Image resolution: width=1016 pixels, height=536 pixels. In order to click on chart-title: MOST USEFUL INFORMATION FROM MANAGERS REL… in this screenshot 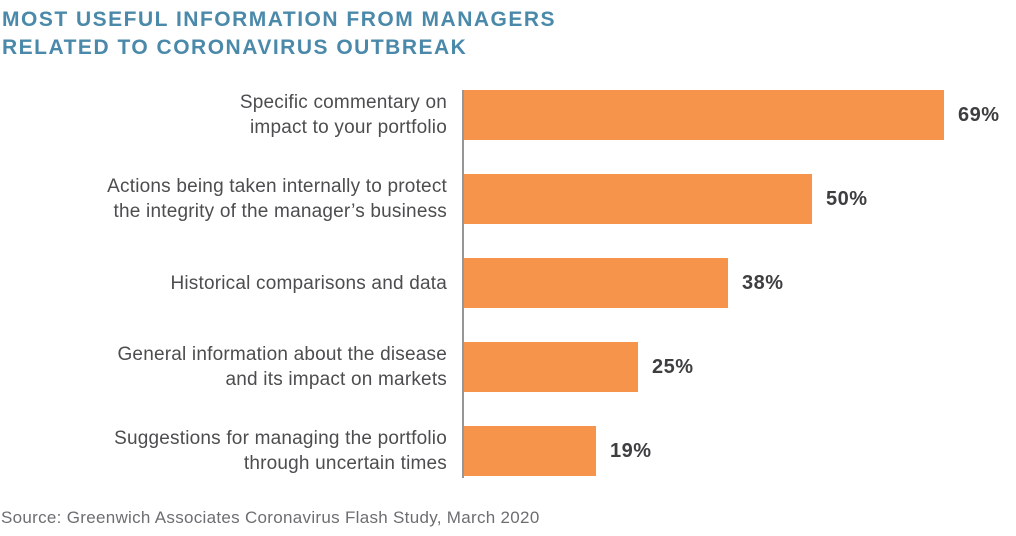, I will do `click(509, 34)`.